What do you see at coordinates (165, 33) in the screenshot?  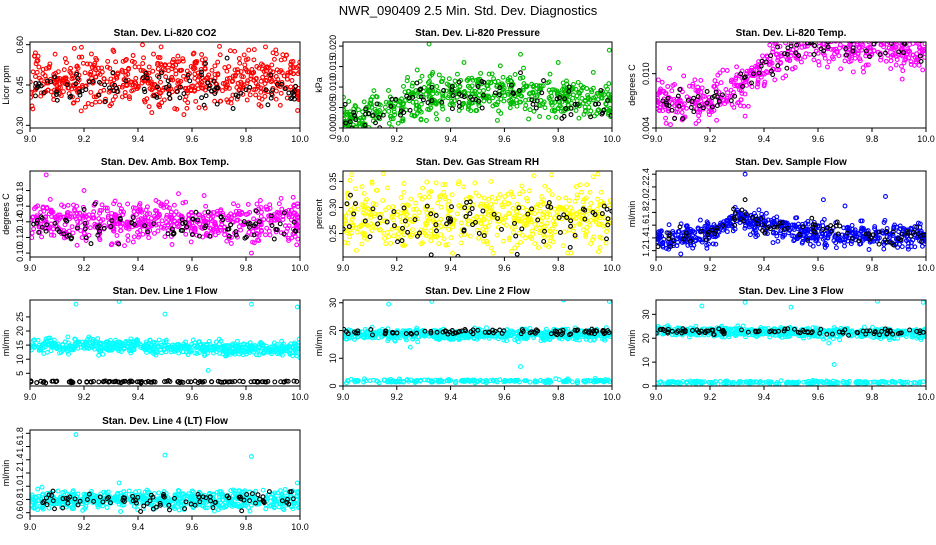 I see `panel-title: Stan. Dev. Li-820 CO2` at bounding box center [165, 33].